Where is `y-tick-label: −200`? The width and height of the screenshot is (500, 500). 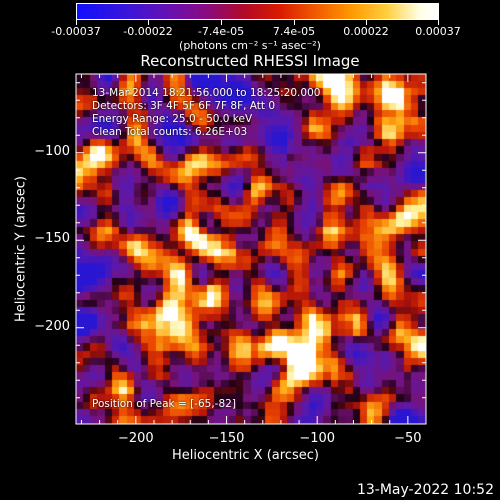
y-tick-label: −200 is located at coordinates (52, 326).